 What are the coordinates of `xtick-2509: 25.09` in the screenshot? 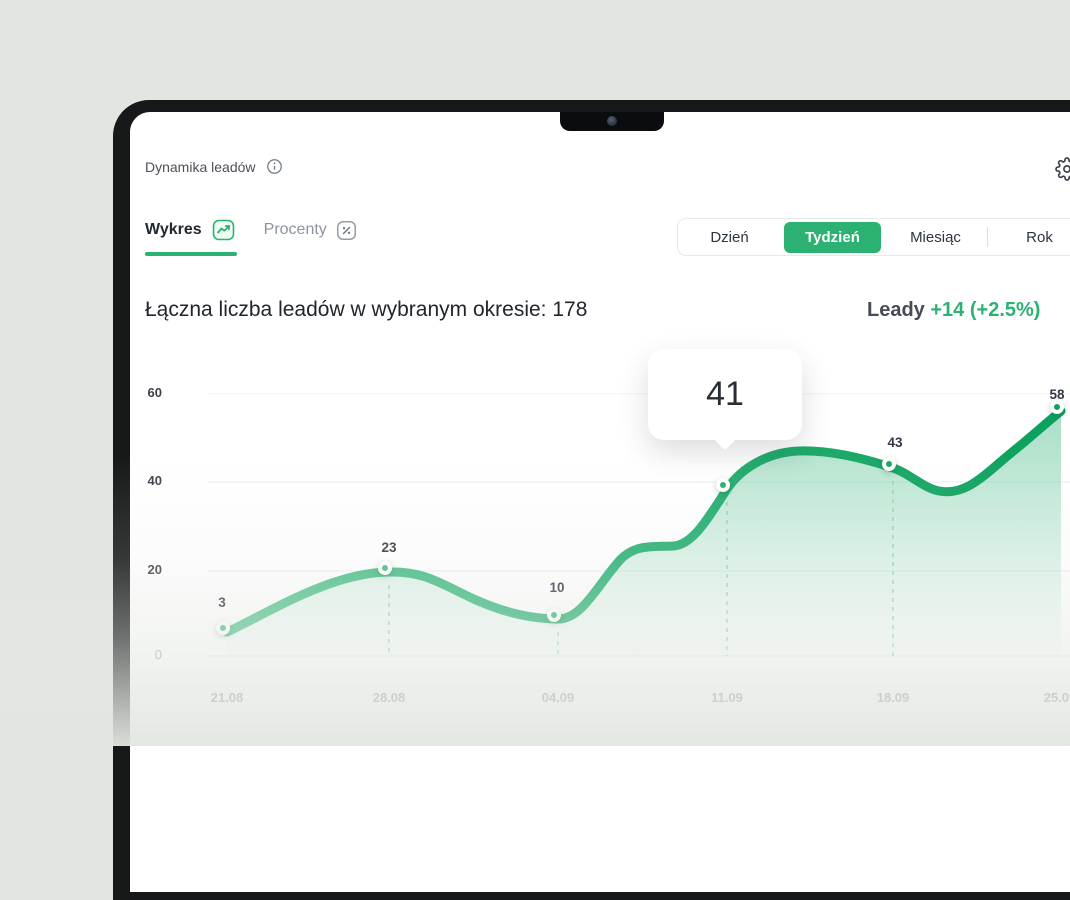 It's located at (1056, 697).